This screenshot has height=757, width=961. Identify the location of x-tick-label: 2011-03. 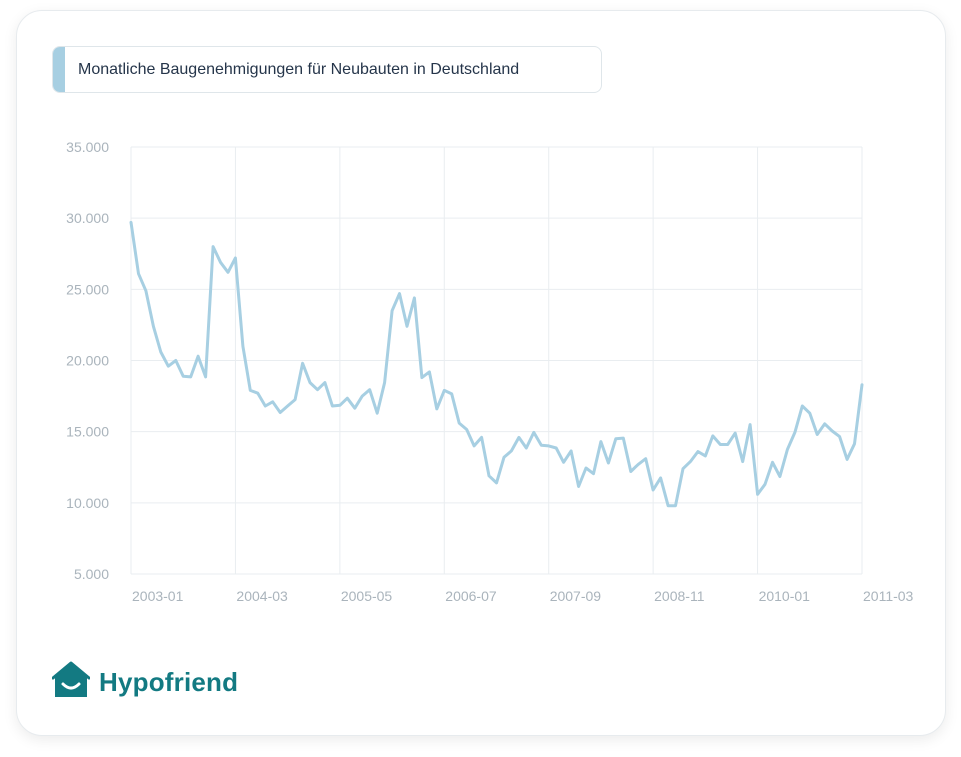
(888, 596).